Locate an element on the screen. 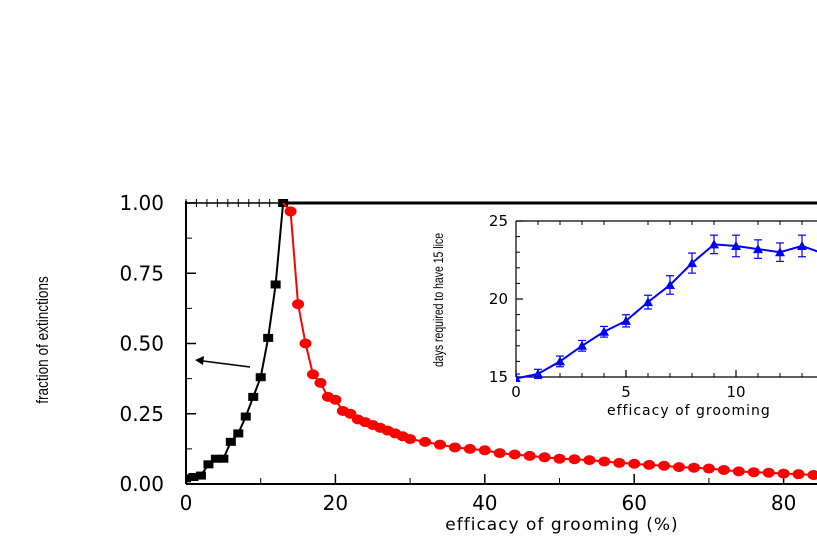 The height and width of the screenshot is (545, 817). inset-marks is located at coordinates (666, 308).